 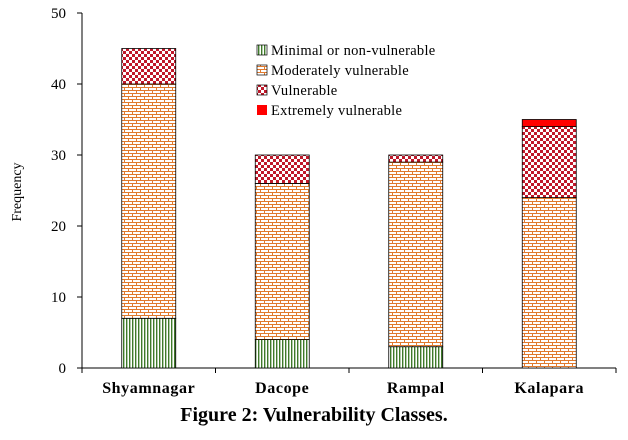 I want to click on y-tick-label: 50, so click(x=58, y=14).